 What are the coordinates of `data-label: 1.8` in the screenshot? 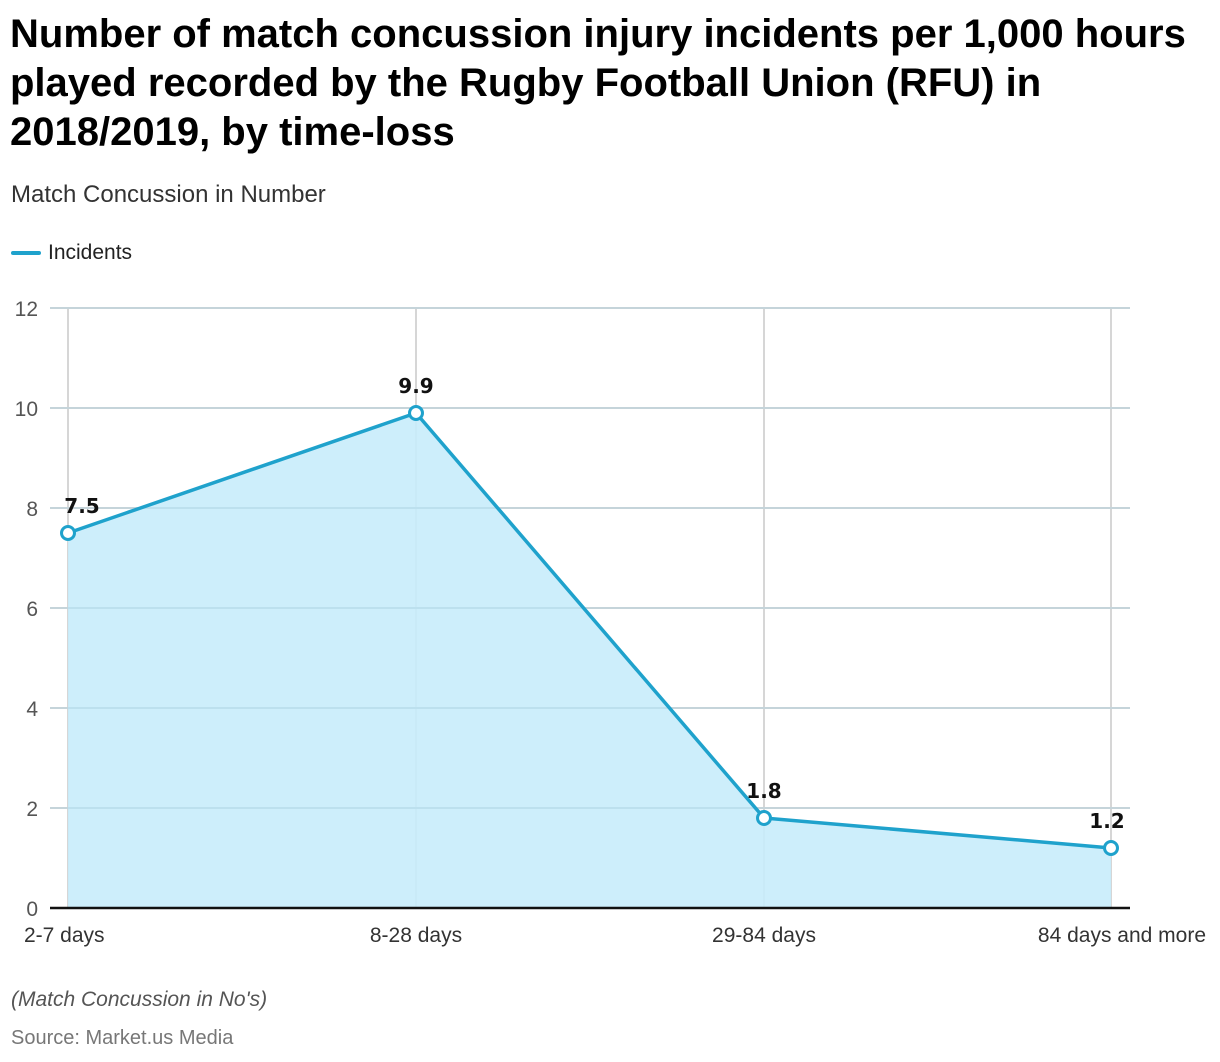 It's located at (763, 791).